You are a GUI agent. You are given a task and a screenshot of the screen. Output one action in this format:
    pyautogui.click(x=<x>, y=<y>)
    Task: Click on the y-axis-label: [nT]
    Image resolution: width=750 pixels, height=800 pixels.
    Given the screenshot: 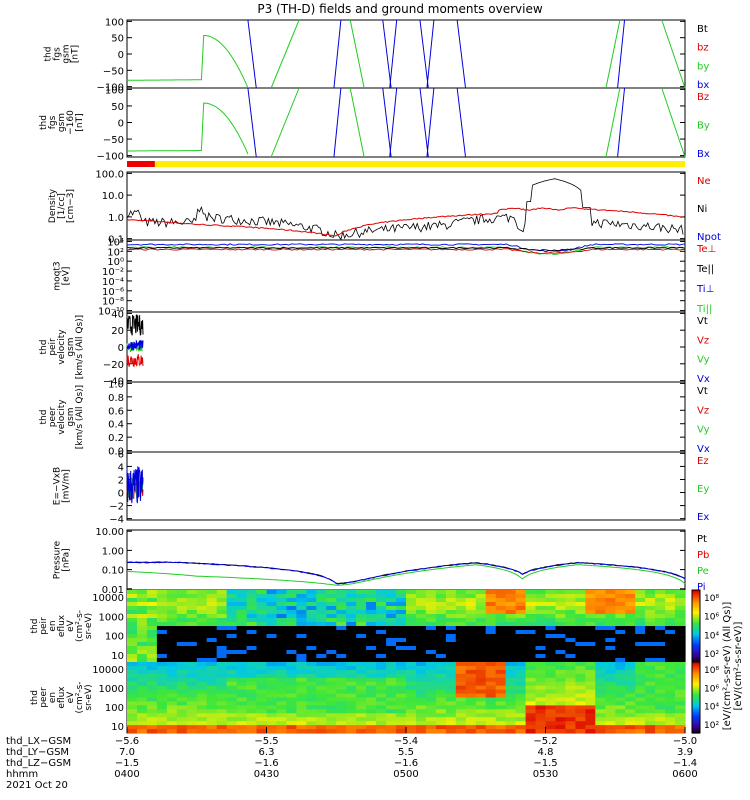 What is the action you would take?
    pyautogui.click(x=76, y=54)
    